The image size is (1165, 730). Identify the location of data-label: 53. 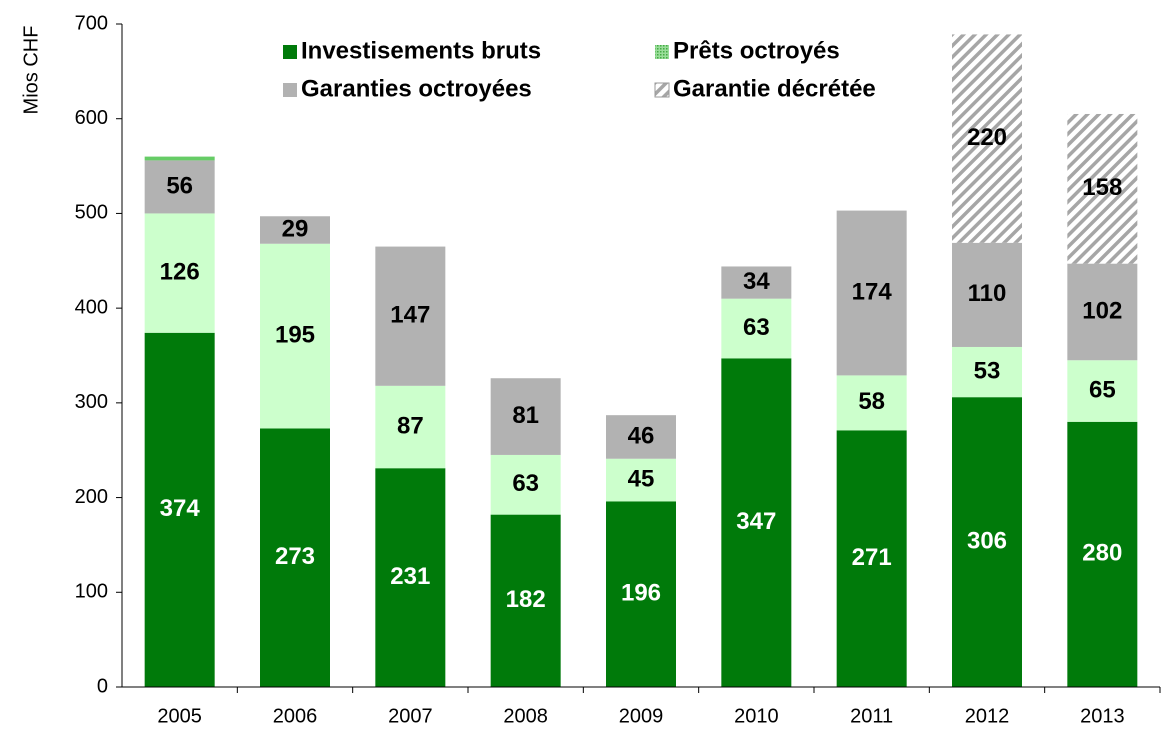
(987, 370).